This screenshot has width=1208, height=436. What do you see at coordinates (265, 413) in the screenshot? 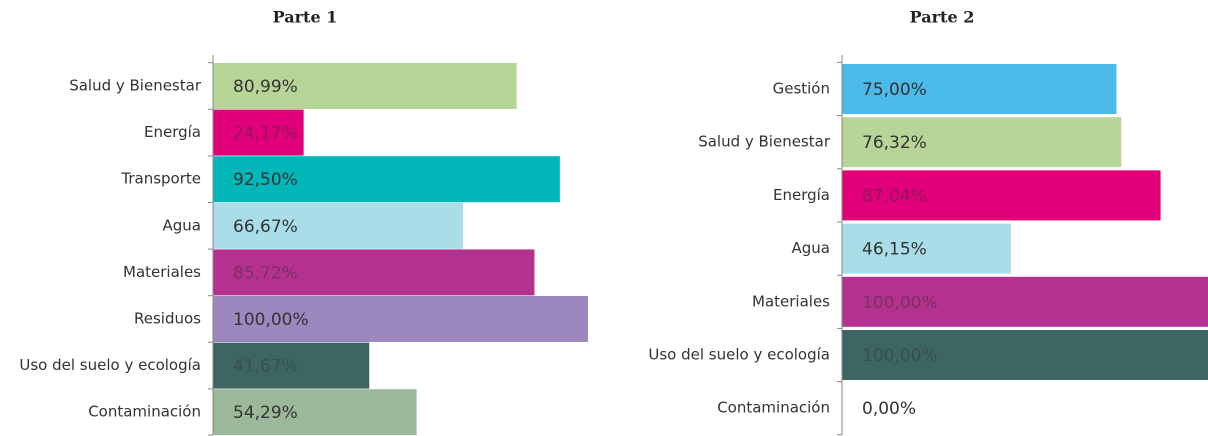
I see `value-label: 54,29%` at bounding box center [265, 413].